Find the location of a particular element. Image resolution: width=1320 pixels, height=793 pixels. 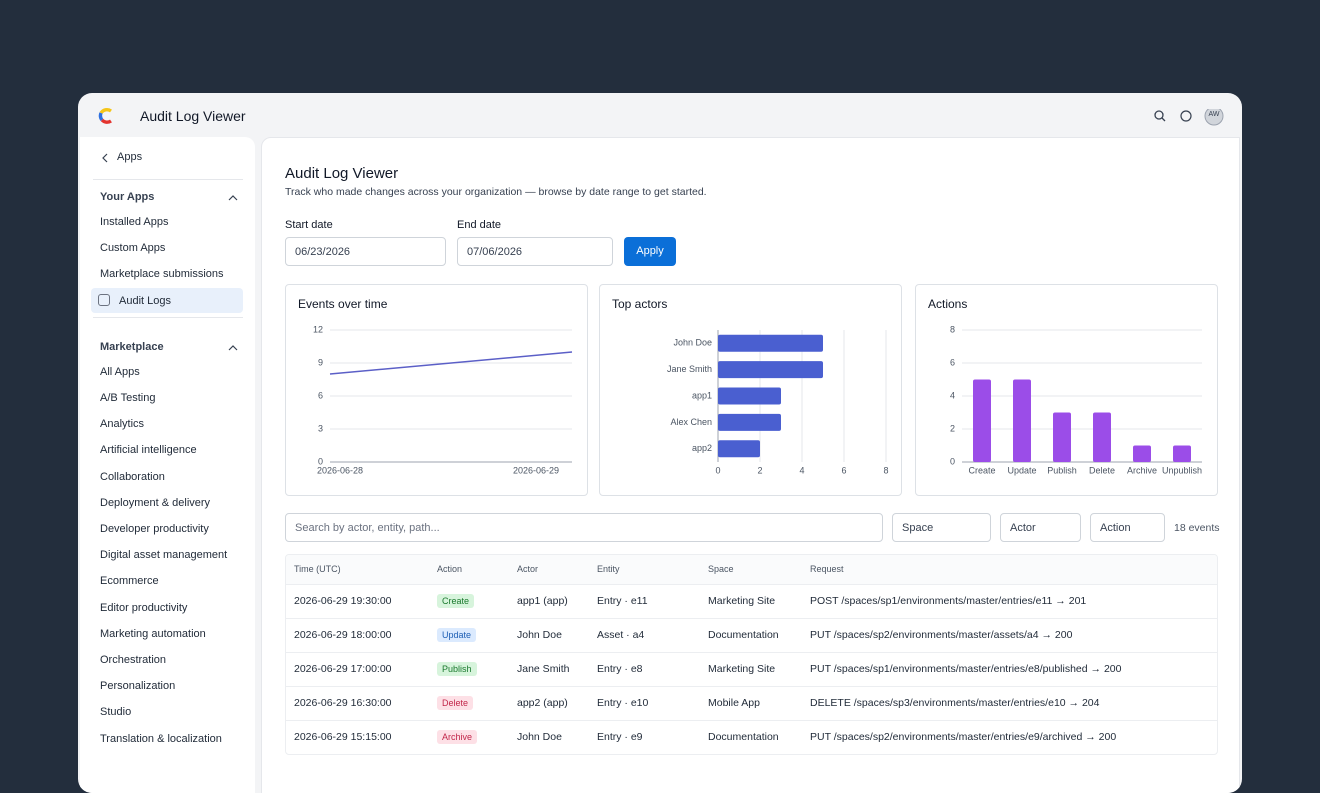

cell: Documentation is located at coordinates (751, 634).